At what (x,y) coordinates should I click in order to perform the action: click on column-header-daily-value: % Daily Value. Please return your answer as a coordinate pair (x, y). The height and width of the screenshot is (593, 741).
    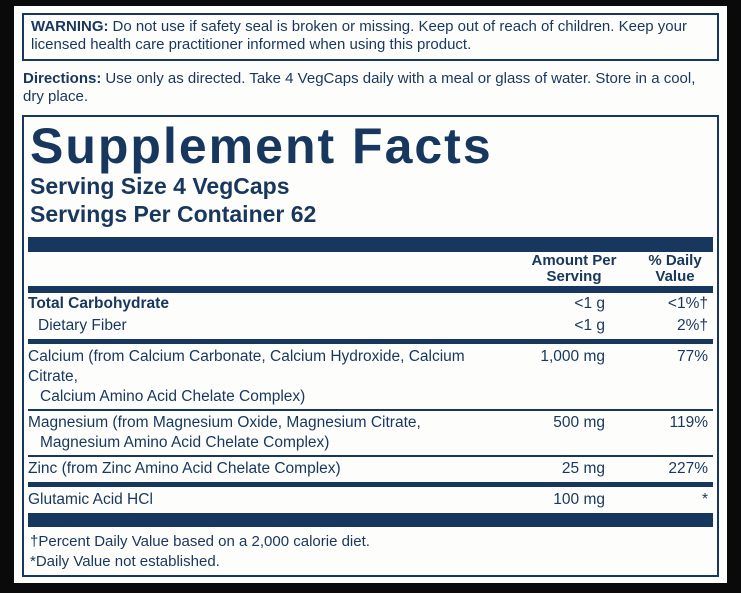
    Looking at the image, I should click on (675, 269).